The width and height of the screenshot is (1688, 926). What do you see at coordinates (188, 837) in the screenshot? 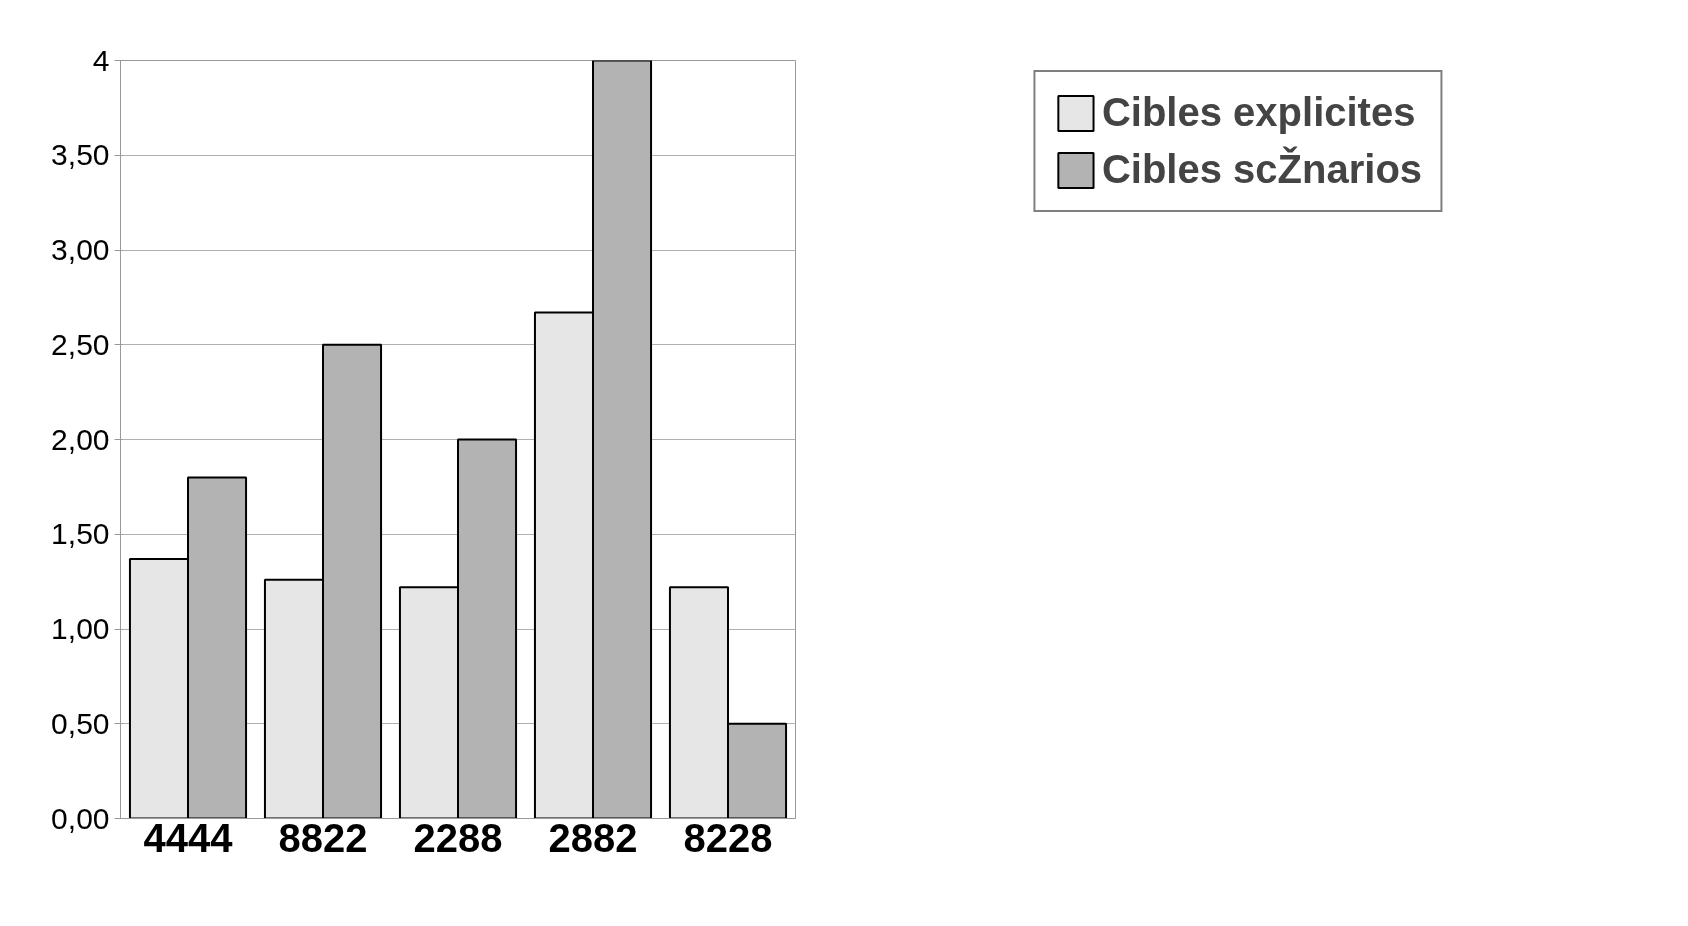
I see `x-tick-label: 4444` at bounding box center [188, 837].